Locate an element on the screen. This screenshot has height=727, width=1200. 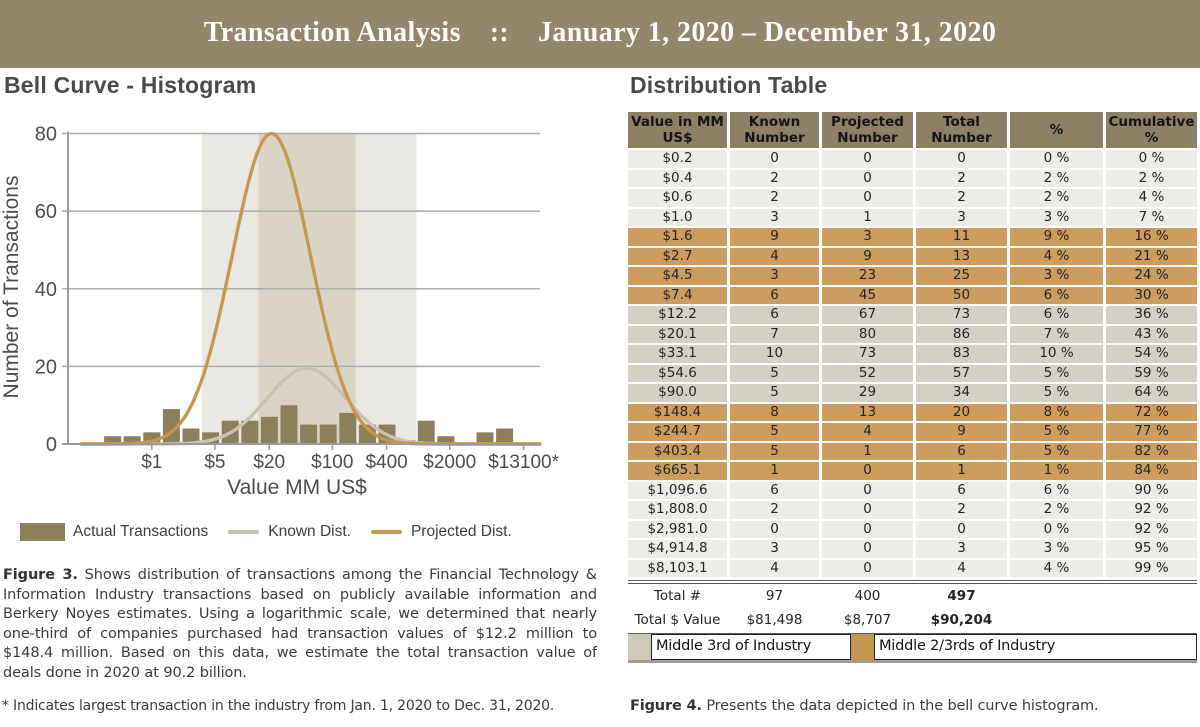
table-cell: $1,808.0 is located at coordinates (677, 510).